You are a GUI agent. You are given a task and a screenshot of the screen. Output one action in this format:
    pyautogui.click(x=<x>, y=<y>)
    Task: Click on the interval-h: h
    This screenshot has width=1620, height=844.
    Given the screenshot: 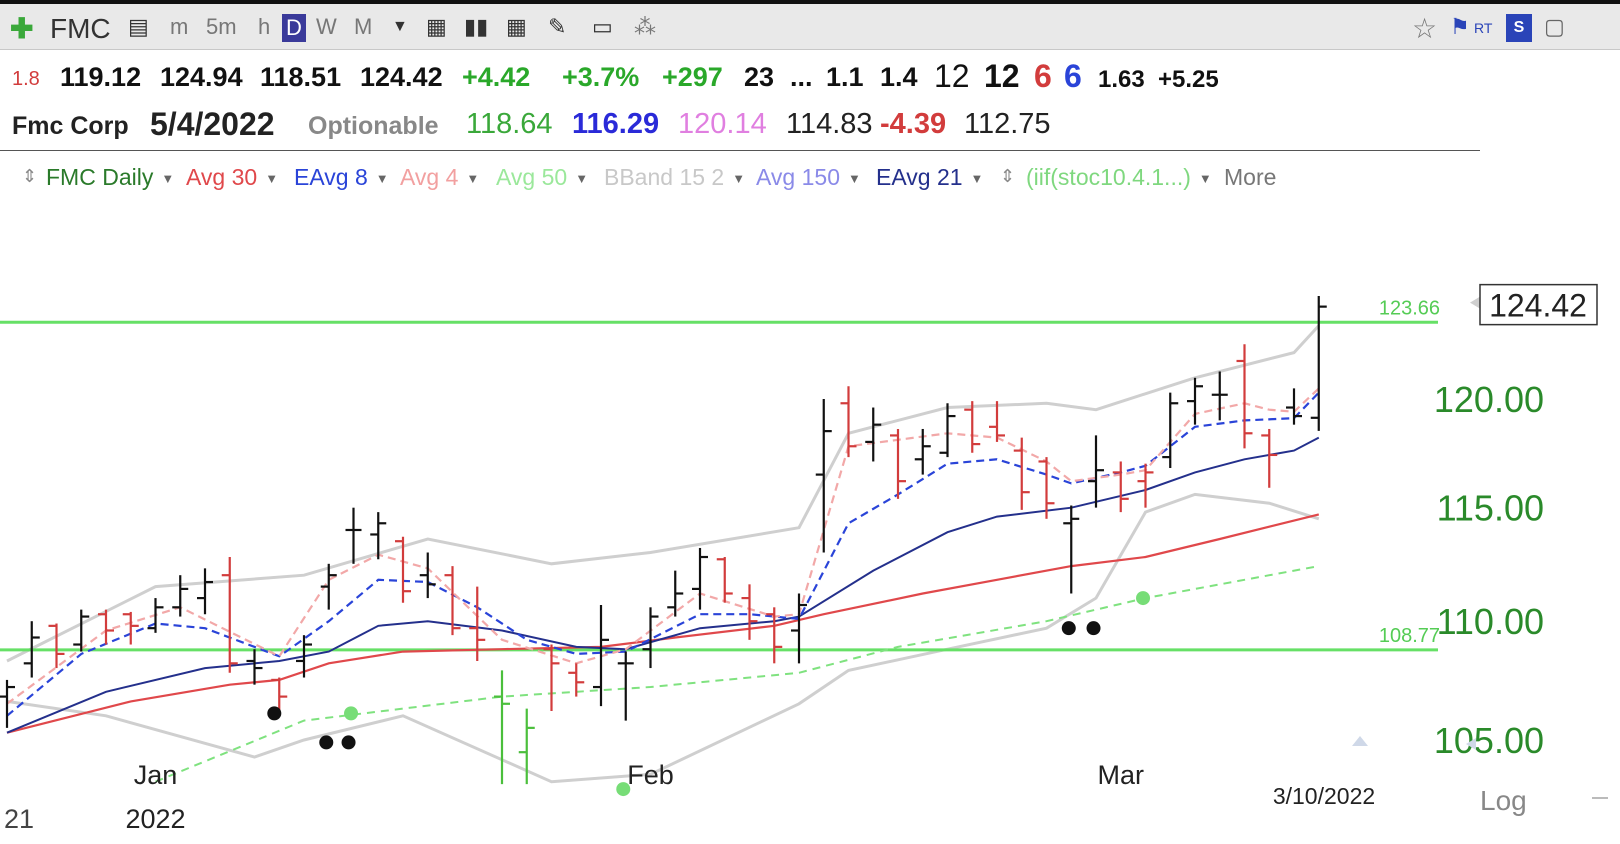 What is the action you would take?
    pyautogui.click(x=264, y=26)
    